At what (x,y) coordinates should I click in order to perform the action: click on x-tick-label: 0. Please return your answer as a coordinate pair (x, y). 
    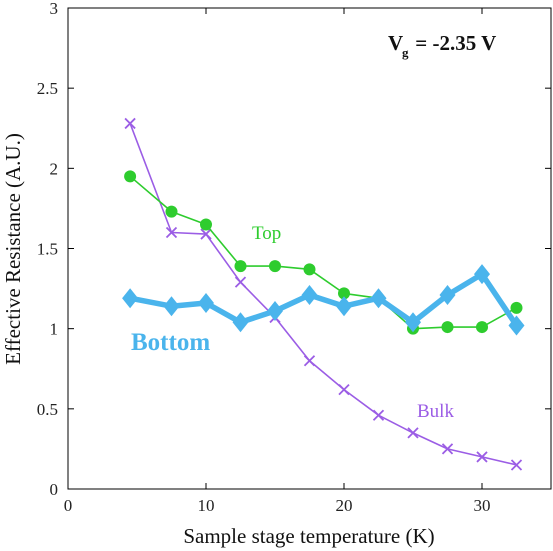
    Looking at the image, I should click on (68, 505).